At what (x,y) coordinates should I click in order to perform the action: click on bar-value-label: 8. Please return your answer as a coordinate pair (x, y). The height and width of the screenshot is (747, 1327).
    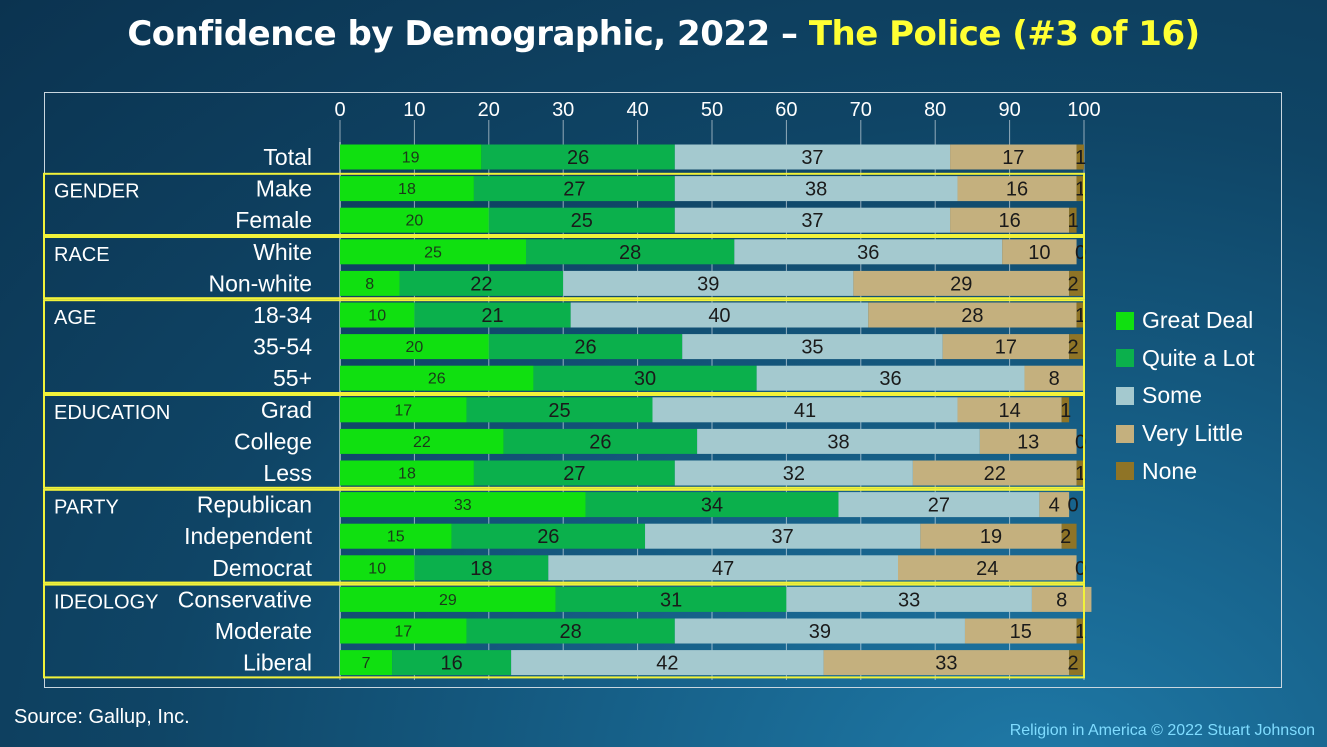
    Looking at the image, I should click on (369, 284).